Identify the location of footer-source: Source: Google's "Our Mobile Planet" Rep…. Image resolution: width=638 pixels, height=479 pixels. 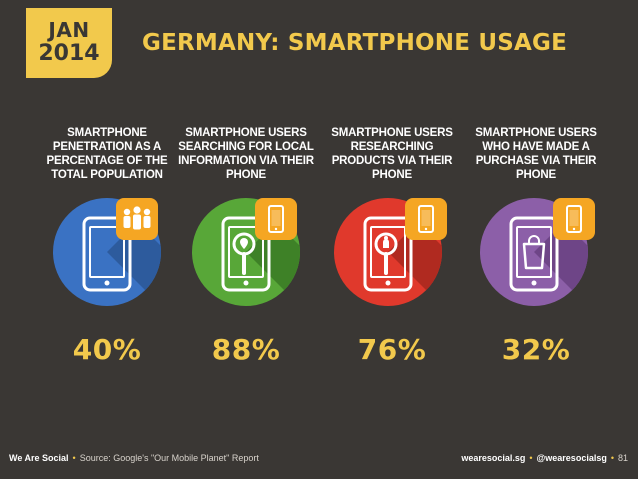
(169, 458).